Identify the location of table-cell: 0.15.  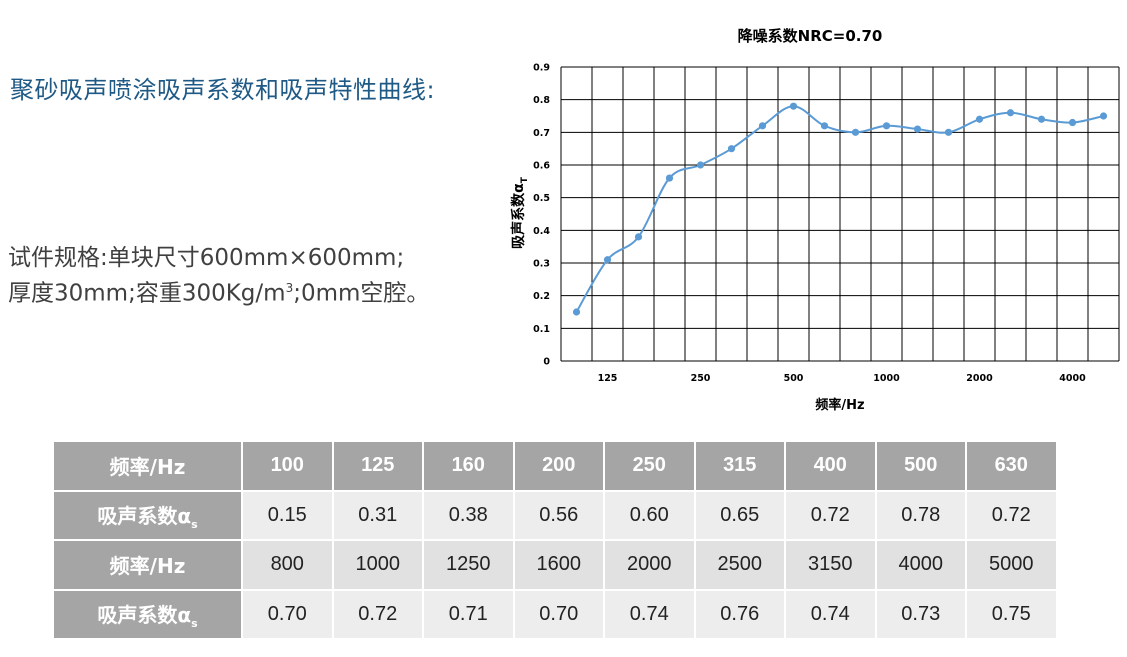
(287, 515).